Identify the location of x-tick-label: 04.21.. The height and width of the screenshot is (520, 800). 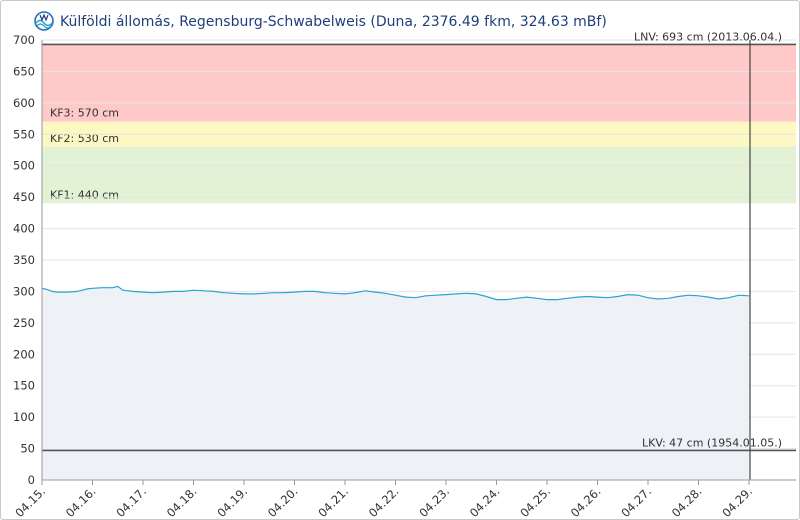
(333, 502).